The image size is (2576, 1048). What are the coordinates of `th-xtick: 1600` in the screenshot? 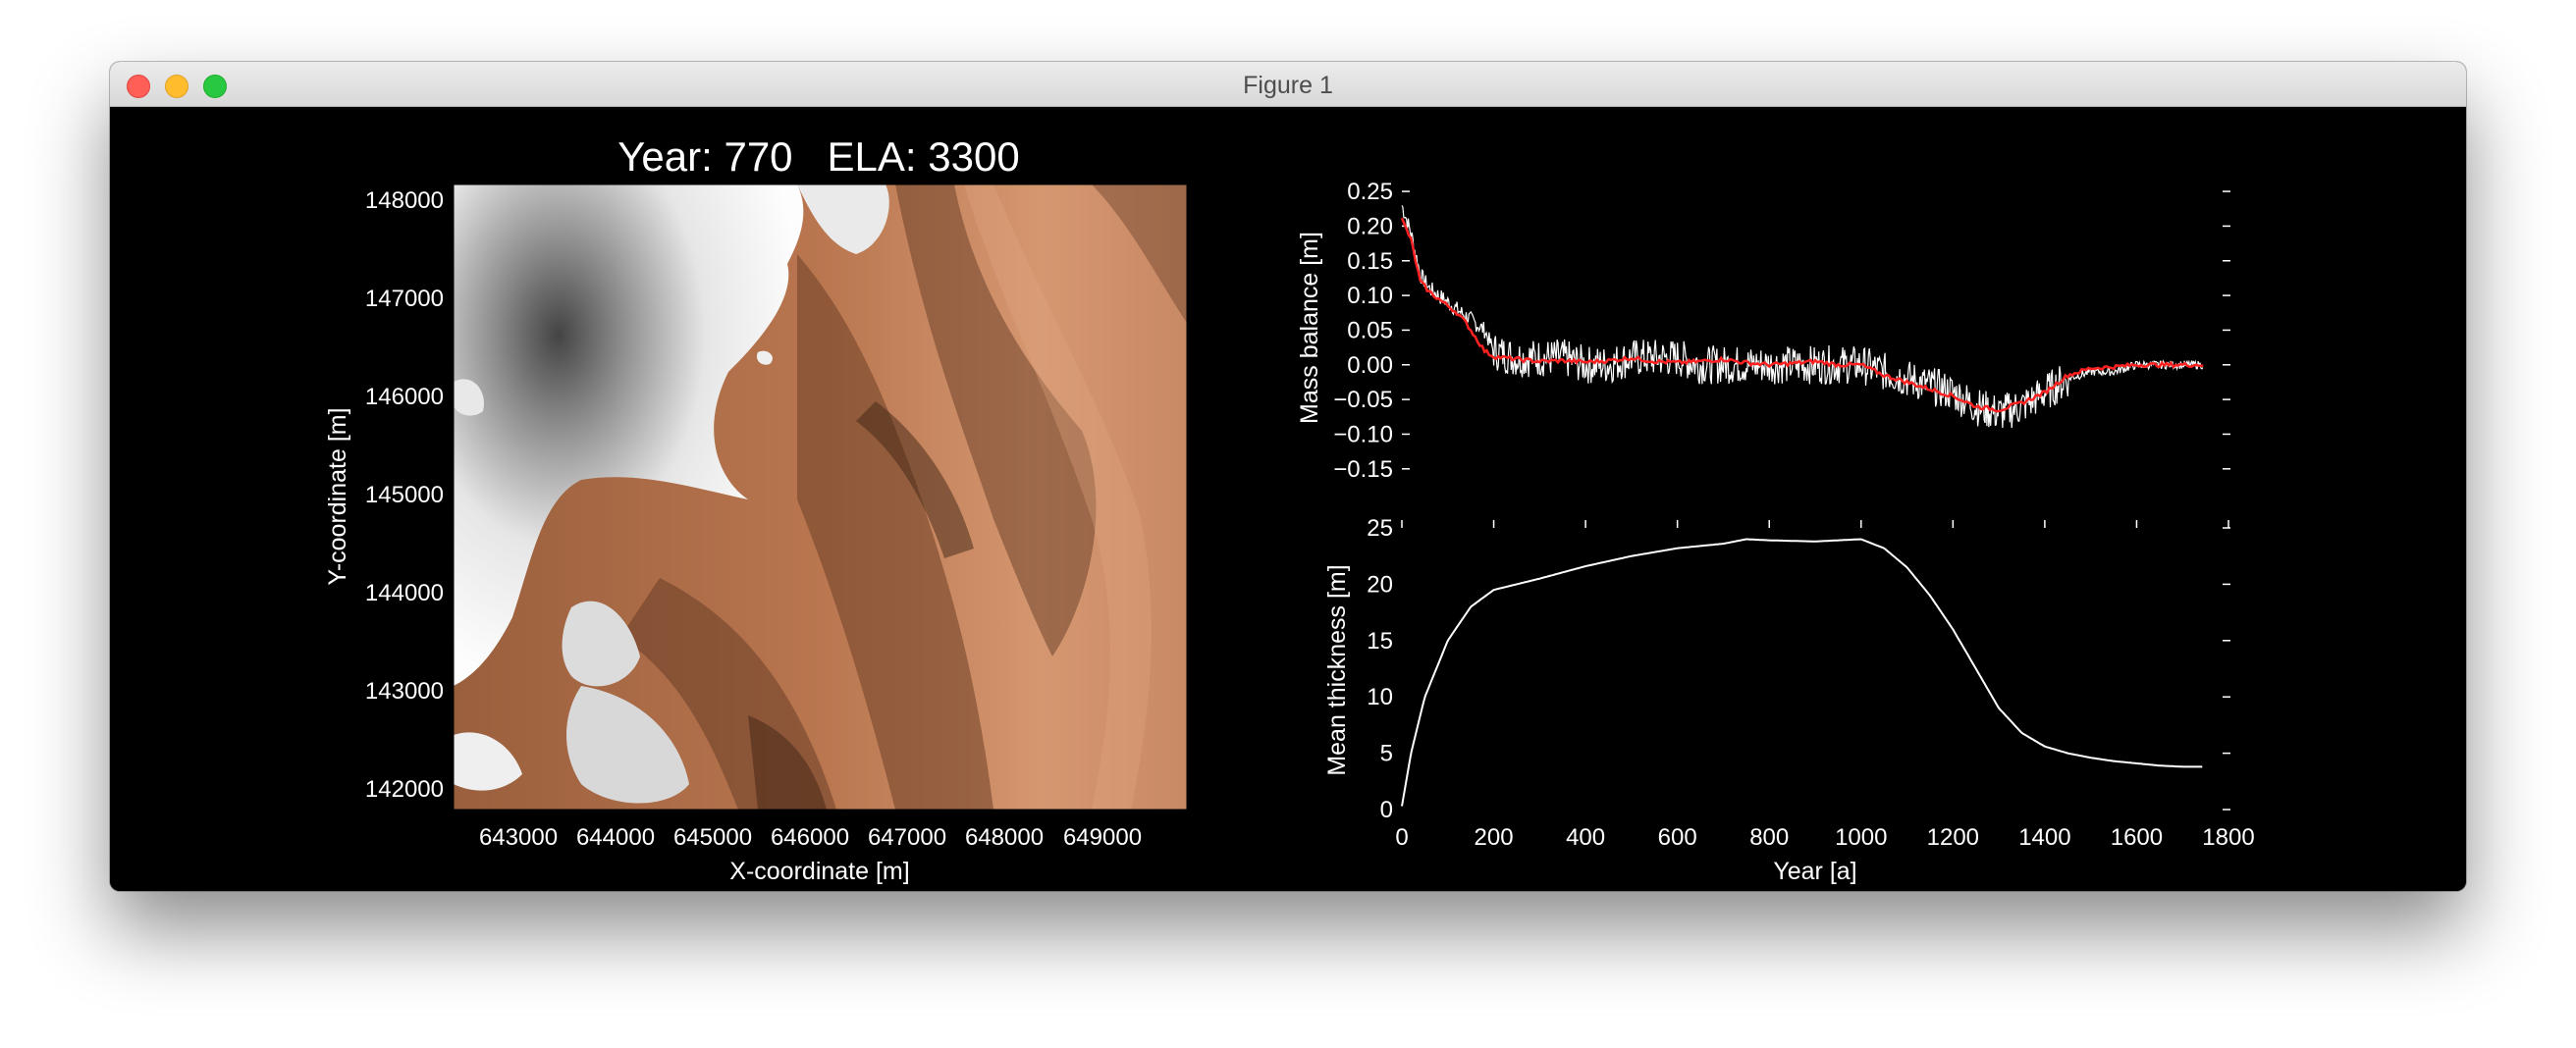 It's located at (2137, 837).